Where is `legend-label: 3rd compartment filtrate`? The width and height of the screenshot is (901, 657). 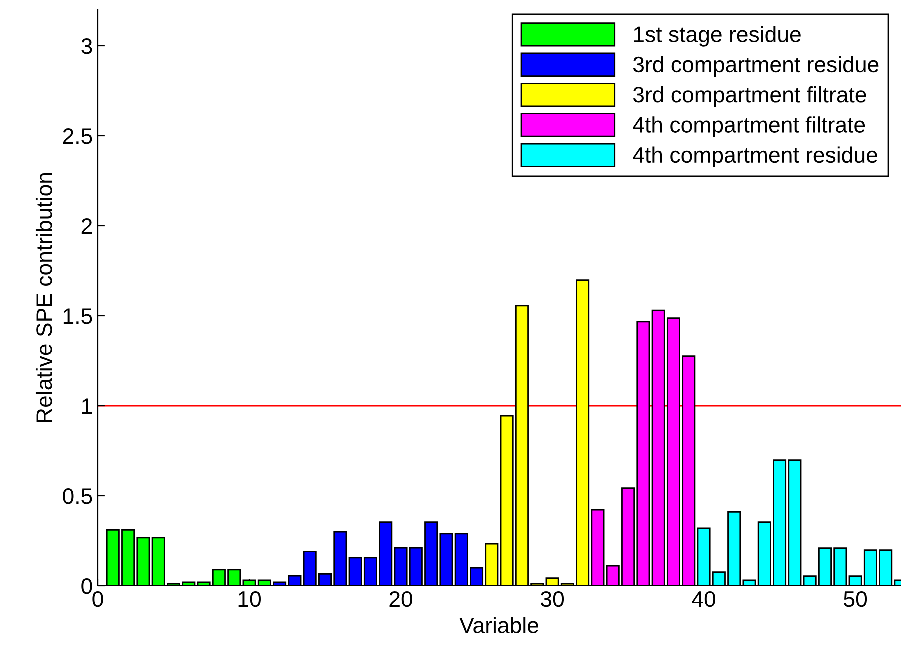
legend-label: 3rd compartment filtrate is located at coordinates (749, 97).